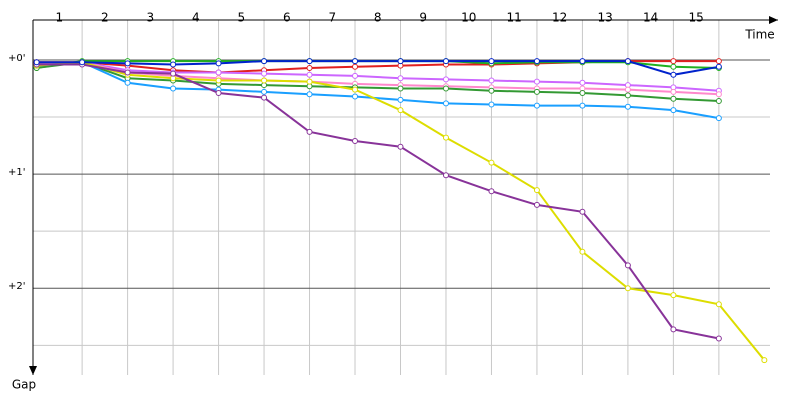  What do you see at coordinates (605, 18) in the screenshot?
I see `x-tick-label: 13` at bounding box center [605, 18].